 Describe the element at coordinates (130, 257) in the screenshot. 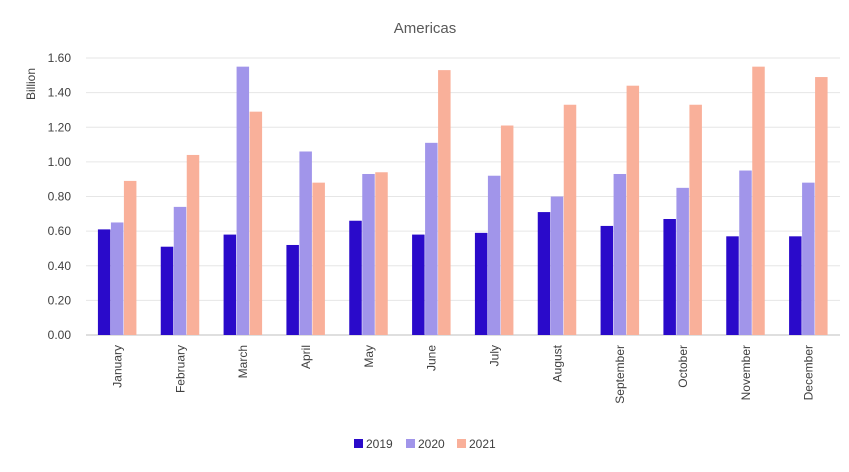

I see `bar-2021-january` at that location.